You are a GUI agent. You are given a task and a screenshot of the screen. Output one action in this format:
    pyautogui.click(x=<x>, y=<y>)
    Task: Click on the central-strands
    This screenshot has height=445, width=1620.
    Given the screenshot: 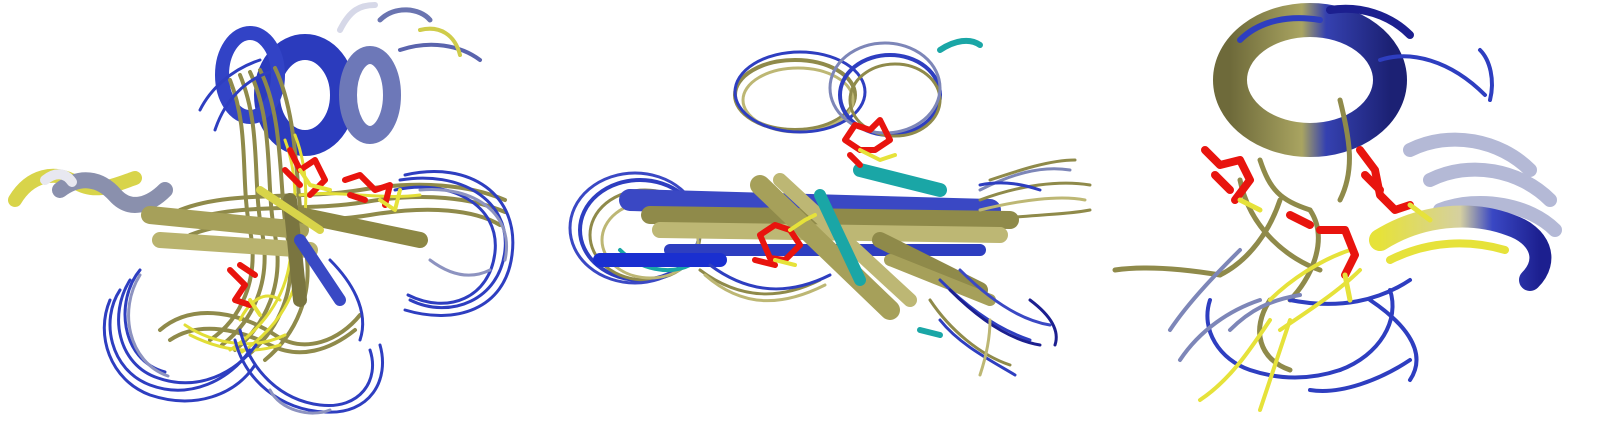 What is the action you would take?
    pyautogui.click(x=806, y=241)
    